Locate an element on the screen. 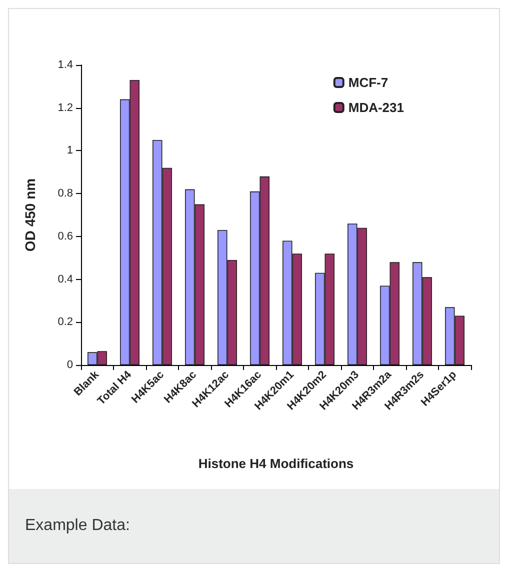  y-tick-label: 1 is located at coordinates (69, 150).